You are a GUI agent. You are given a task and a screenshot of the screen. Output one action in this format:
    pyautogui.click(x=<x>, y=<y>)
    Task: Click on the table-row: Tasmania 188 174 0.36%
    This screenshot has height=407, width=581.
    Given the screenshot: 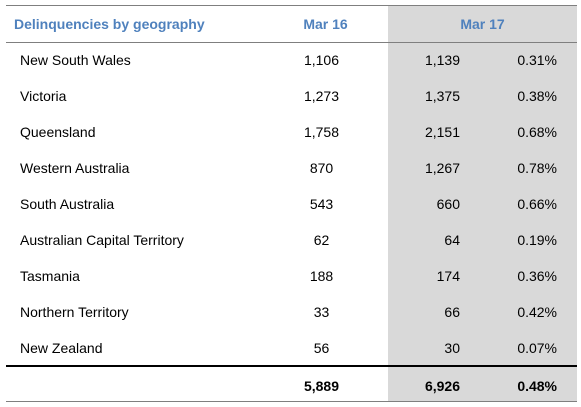 What is the action you would take?
    pyautogui.click(x=291, y=276)
    